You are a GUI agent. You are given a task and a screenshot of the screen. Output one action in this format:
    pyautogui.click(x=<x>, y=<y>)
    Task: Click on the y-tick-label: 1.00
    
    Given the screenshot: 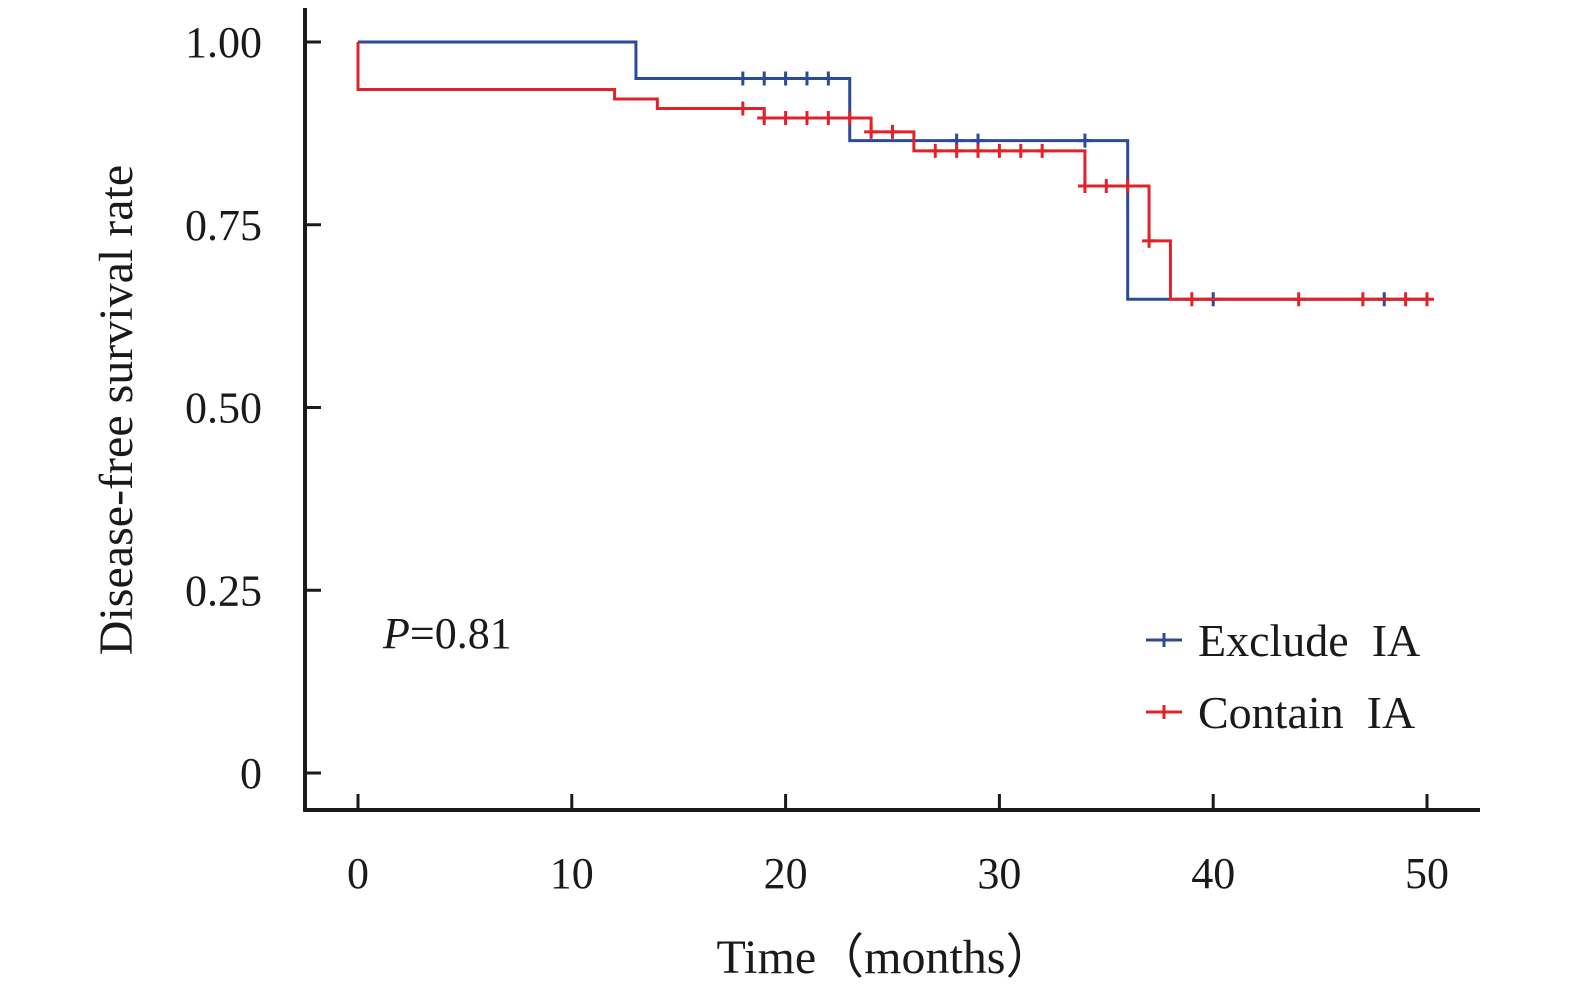 What is the action you would take?
    pyautogui.click(x=223, y=42)
    